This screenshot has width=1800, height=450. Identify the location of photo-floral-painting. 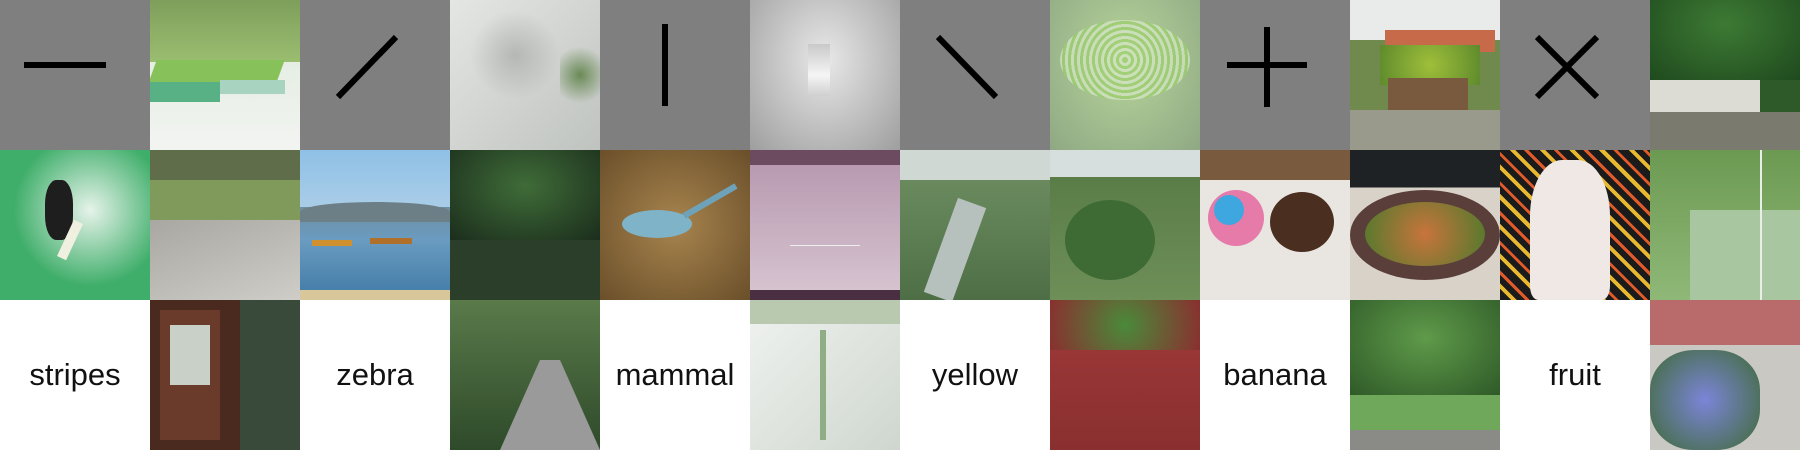
(1575, 225).